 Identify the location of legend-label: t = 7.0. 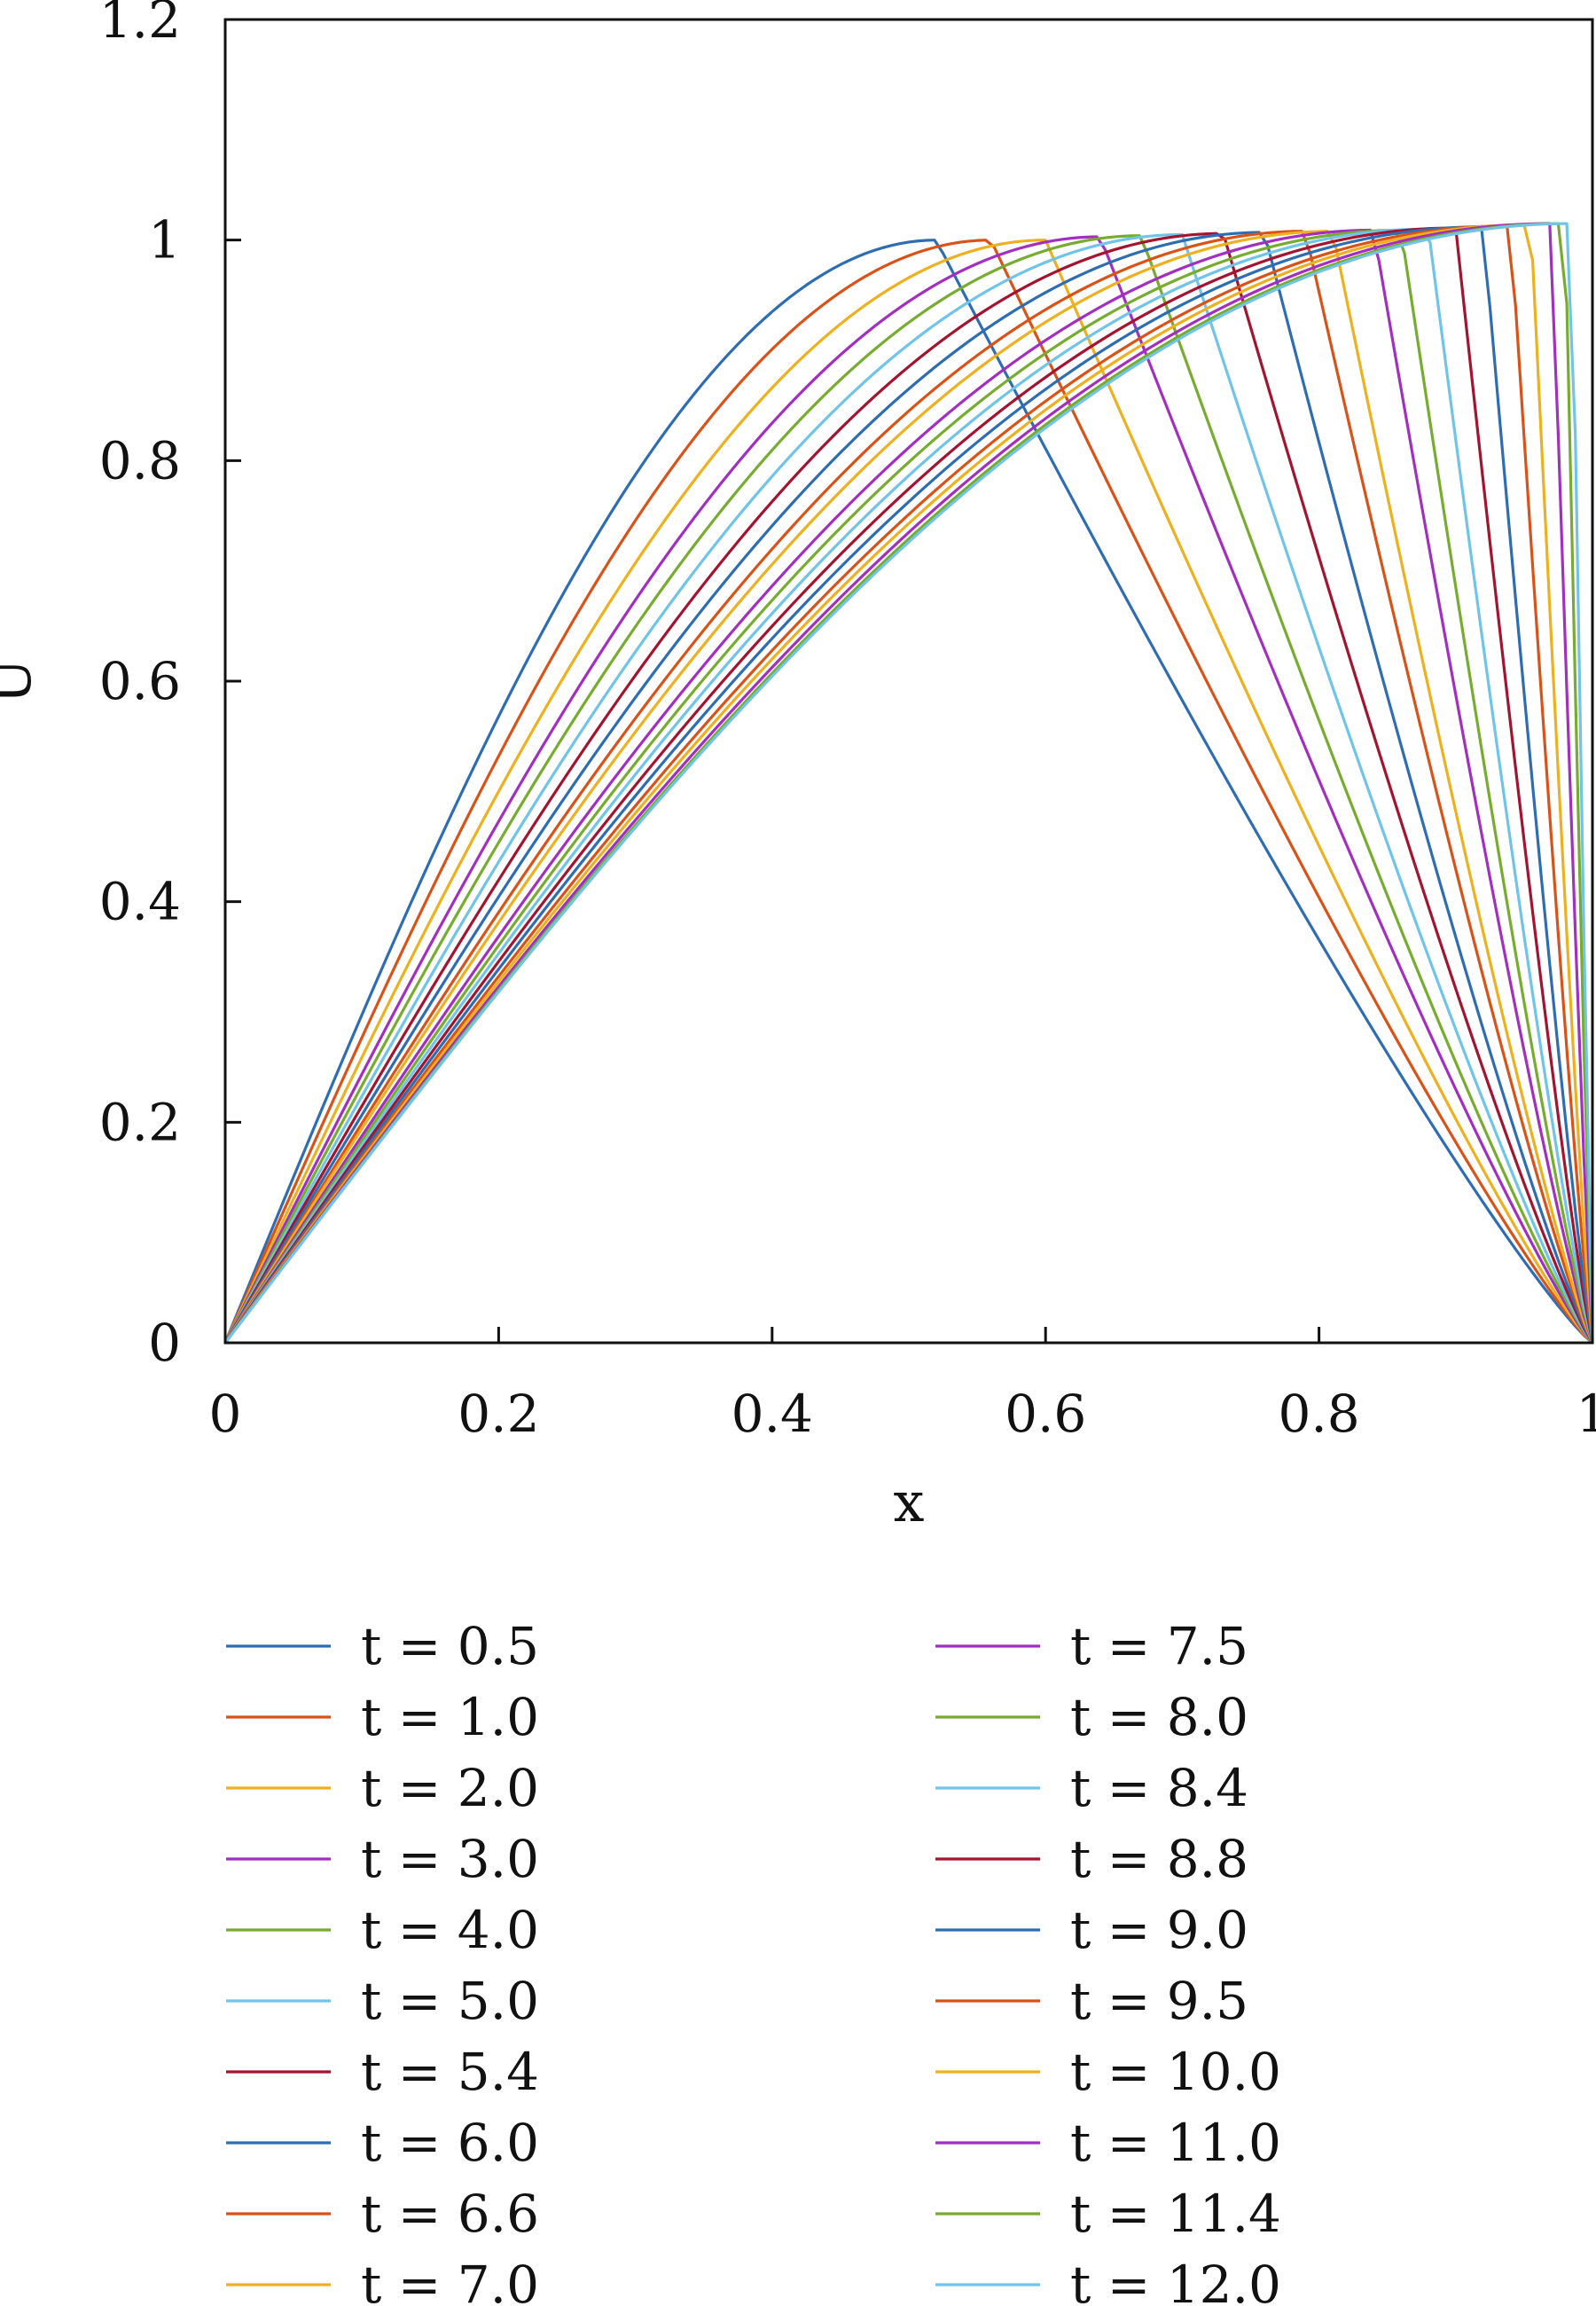
(450, 2280).